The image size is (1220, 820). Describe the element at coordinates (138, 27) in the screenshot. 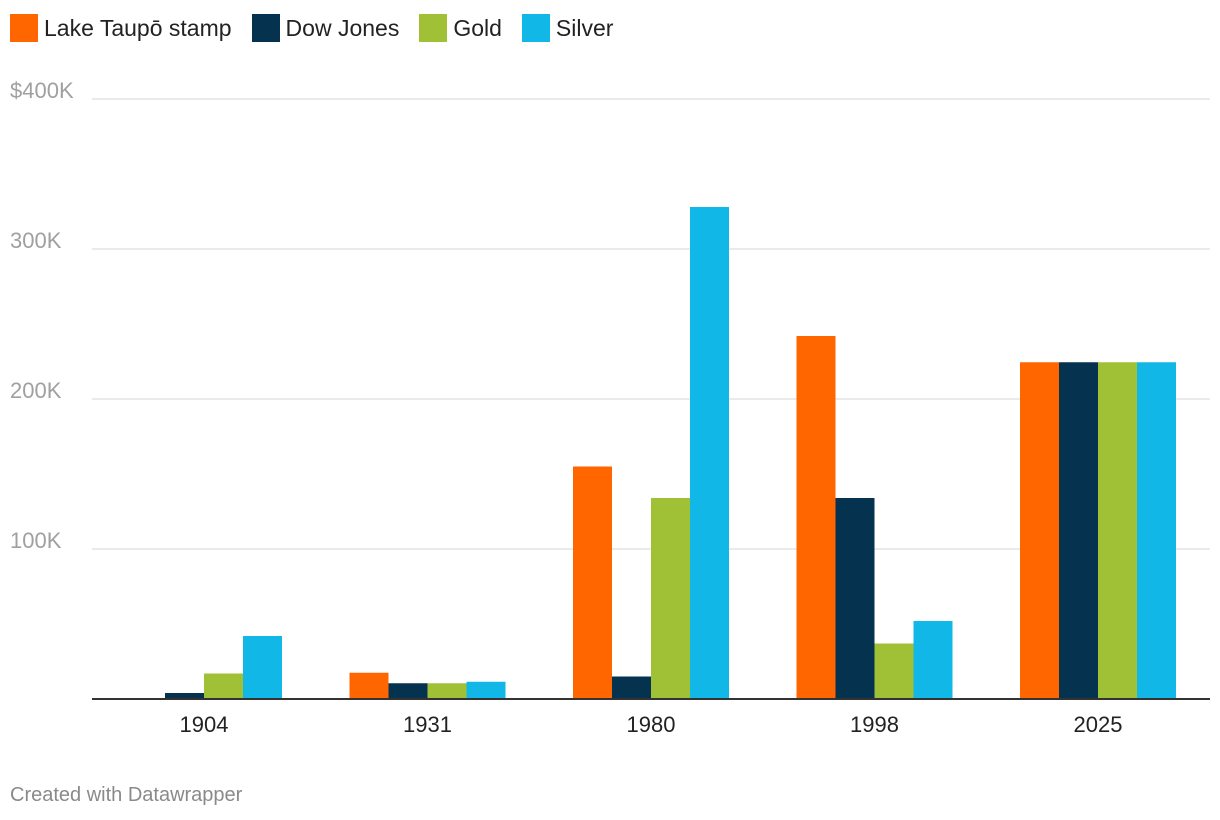

I see `legend-label-lake-taupo-stamp: Lake Taupō stamp` at that location.